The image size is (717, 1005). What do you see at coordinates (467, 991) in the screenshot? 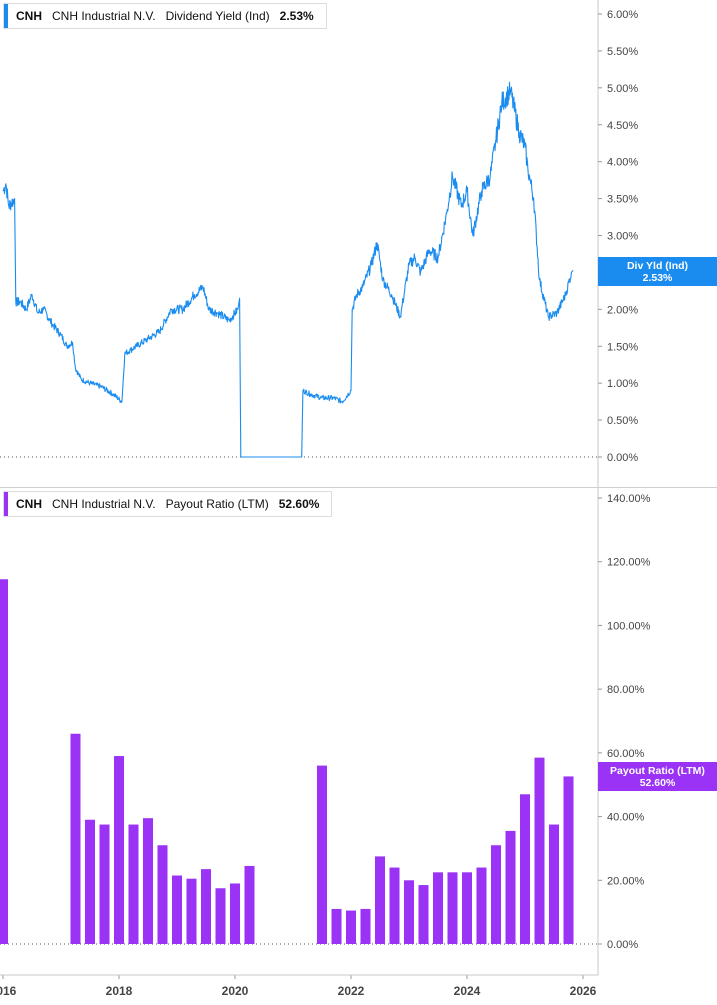
I see `x-tick-label: 2024` at bounding box center [467, 991].